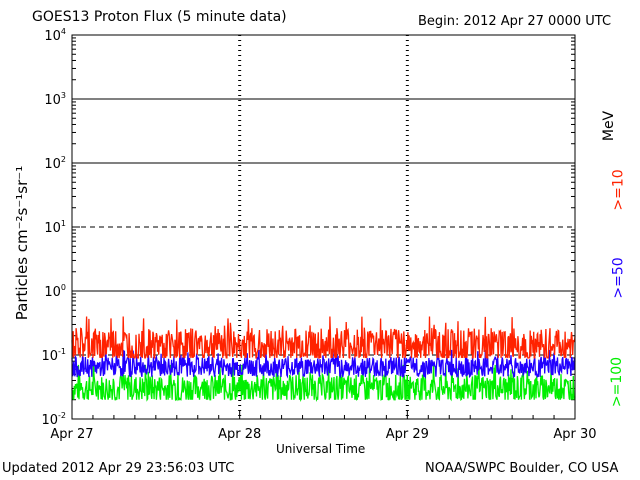  I want to click on unit-label: MeV, so click(609, 126).